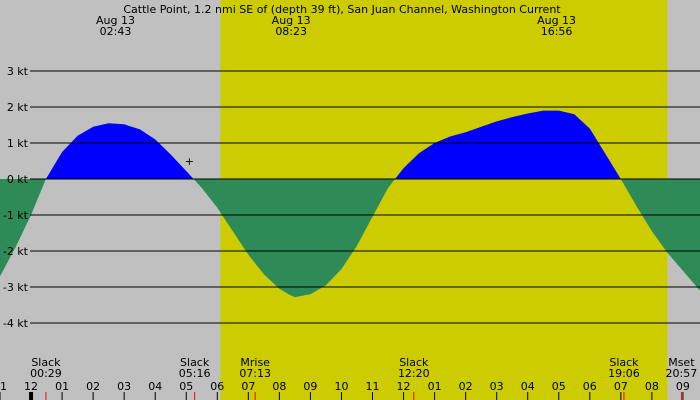 The image size is (700, 400). I want to click on y-tick-label: 2 kt, so click(18, 107).